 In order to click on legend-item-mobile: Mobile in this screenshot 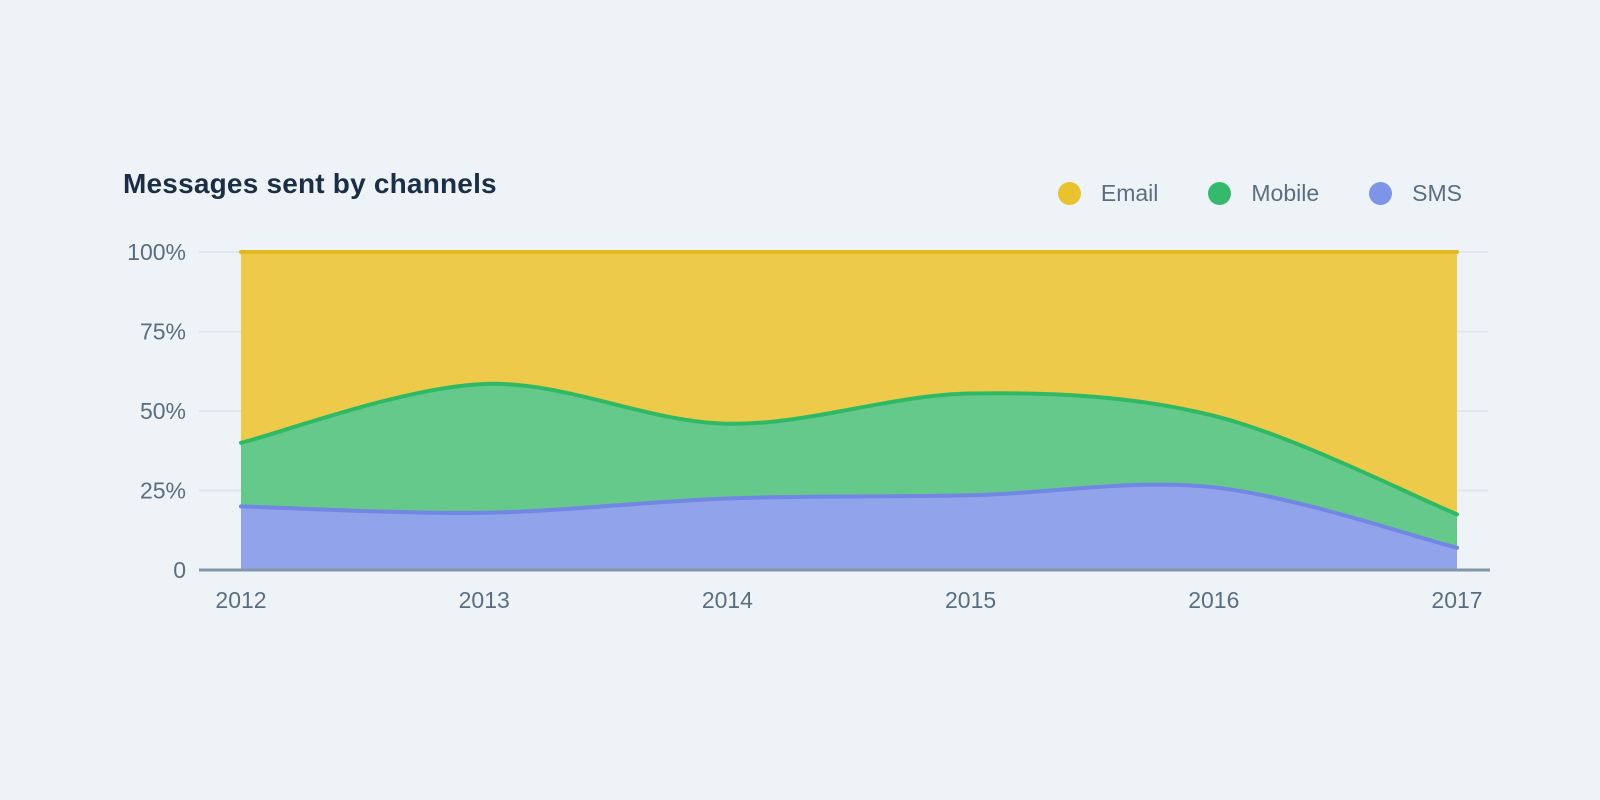, I will do `click(1263, 193)`.